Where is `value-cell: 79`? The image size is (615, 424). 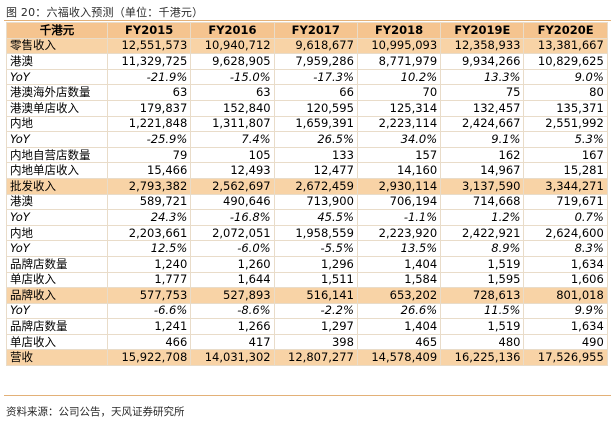
value-cell: 79 is located at coordinates (149, 155).